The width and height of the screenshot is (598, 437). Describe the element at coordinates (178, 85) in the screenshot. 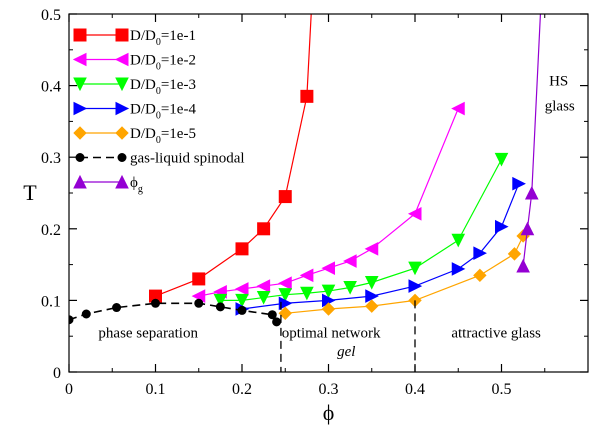

I see `legend-label-rest-2: =1e-3` at that location.